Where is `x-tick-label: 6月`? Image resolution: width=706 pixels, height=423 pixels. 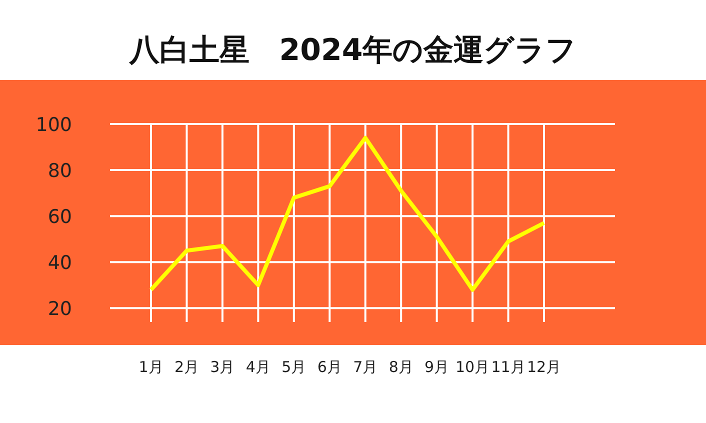
x-tick-label: 6月 is located at coordinates (329, 367).